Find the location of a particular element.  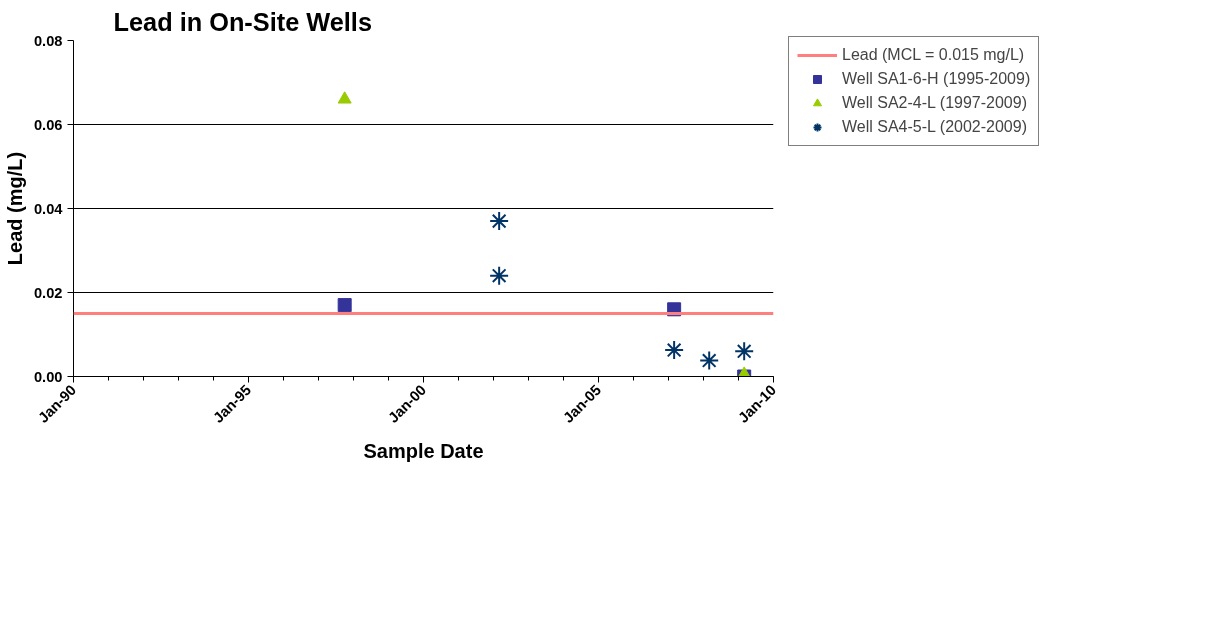

y-axis-title: Lead (mg/L) is located at coordinates (14, 208).